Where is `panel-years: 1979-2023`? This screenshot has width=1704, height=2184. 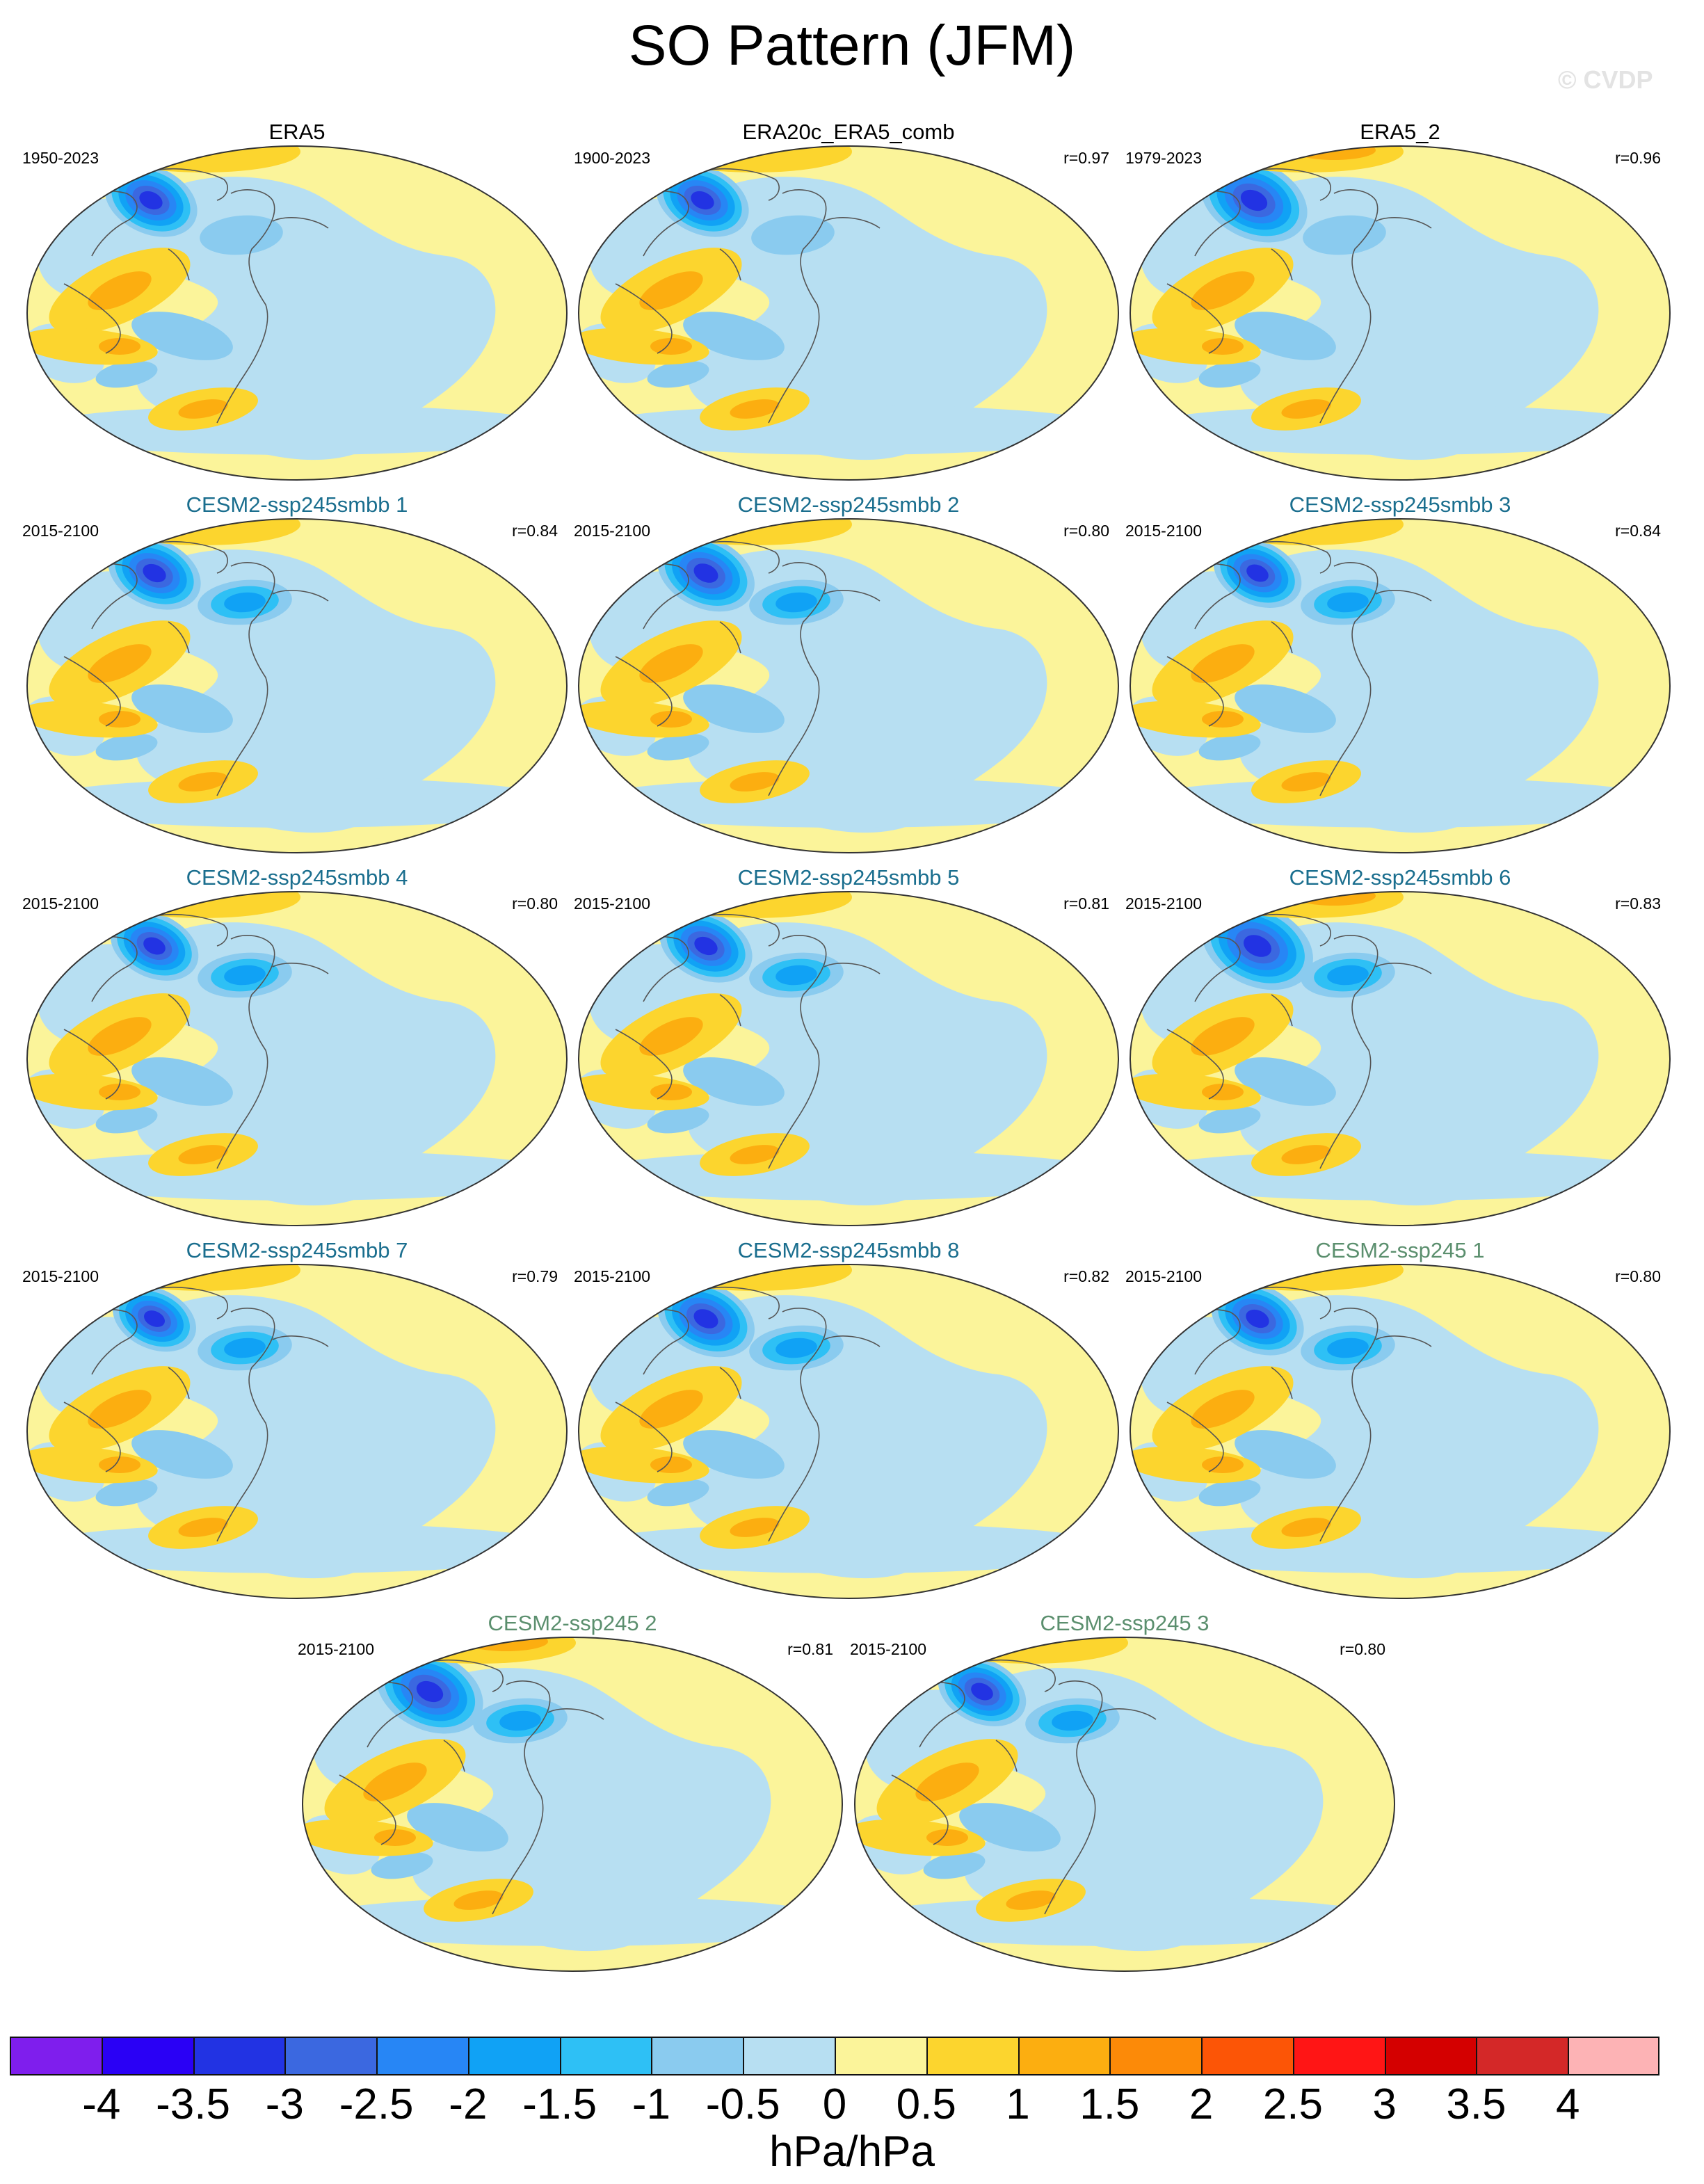
panel-years: 1979-2023 is located at coordinates (1163, 158).